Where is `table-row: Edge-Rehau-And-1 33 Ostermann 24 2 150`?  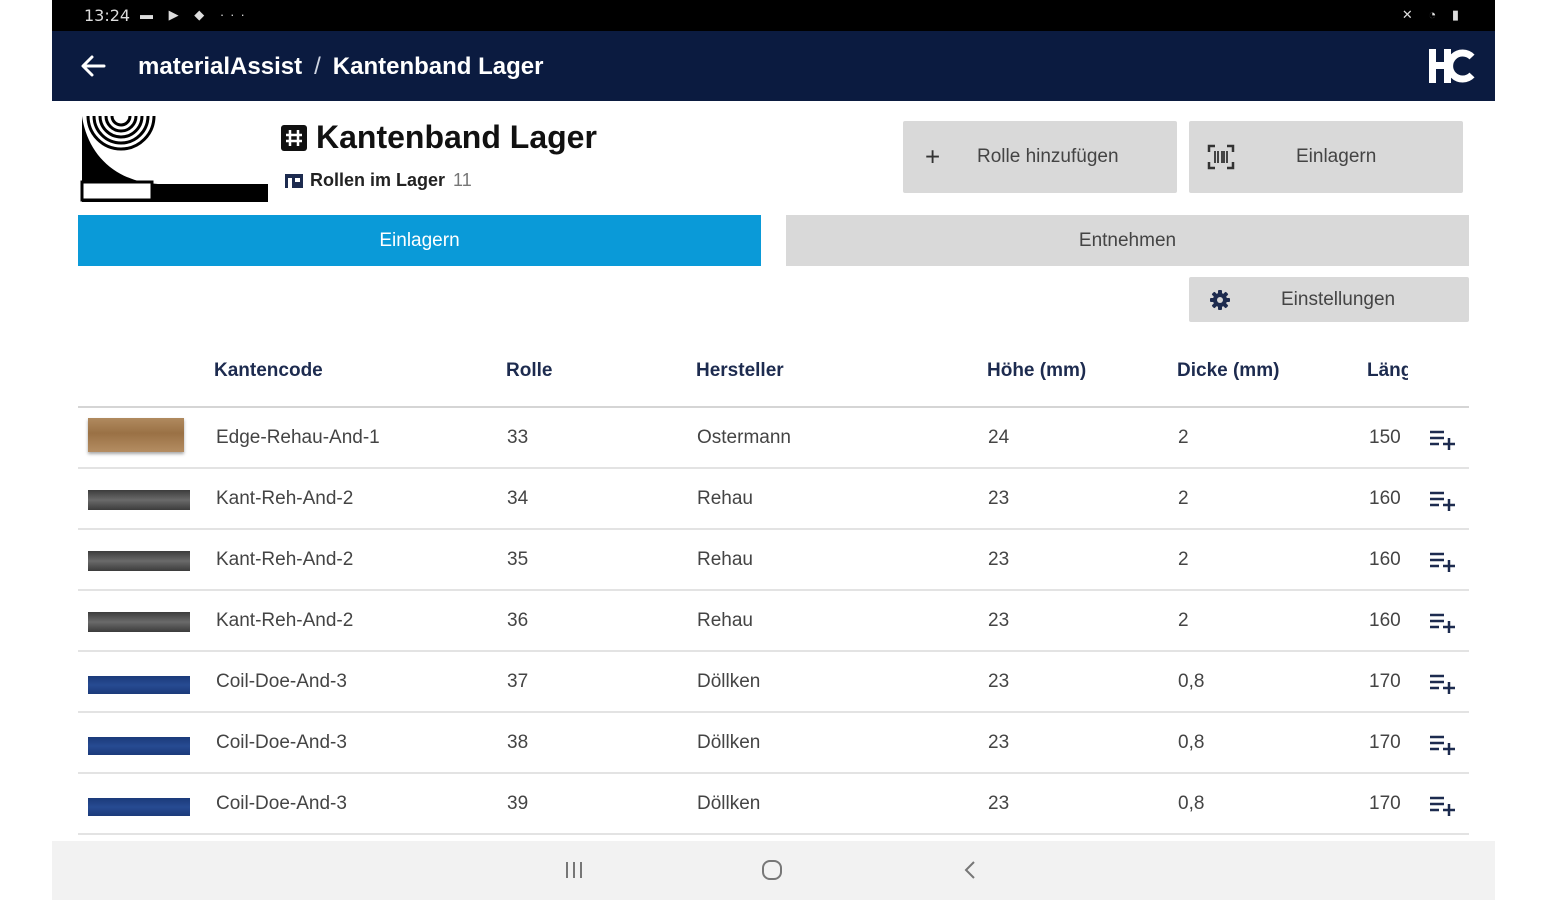
table-row: Edge-Rehau-And-1 33 Ostermann 24 2 150 is located at coordinates (773, 438).